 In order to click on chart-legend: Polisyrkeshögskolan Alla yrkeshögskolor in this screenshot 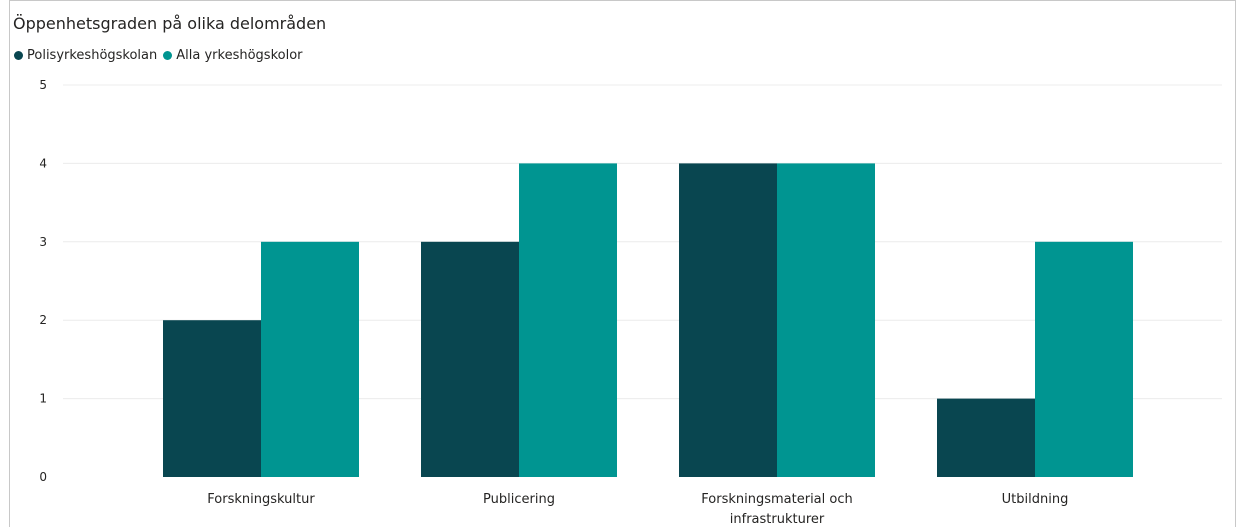, I will do `click(161, 55)`.